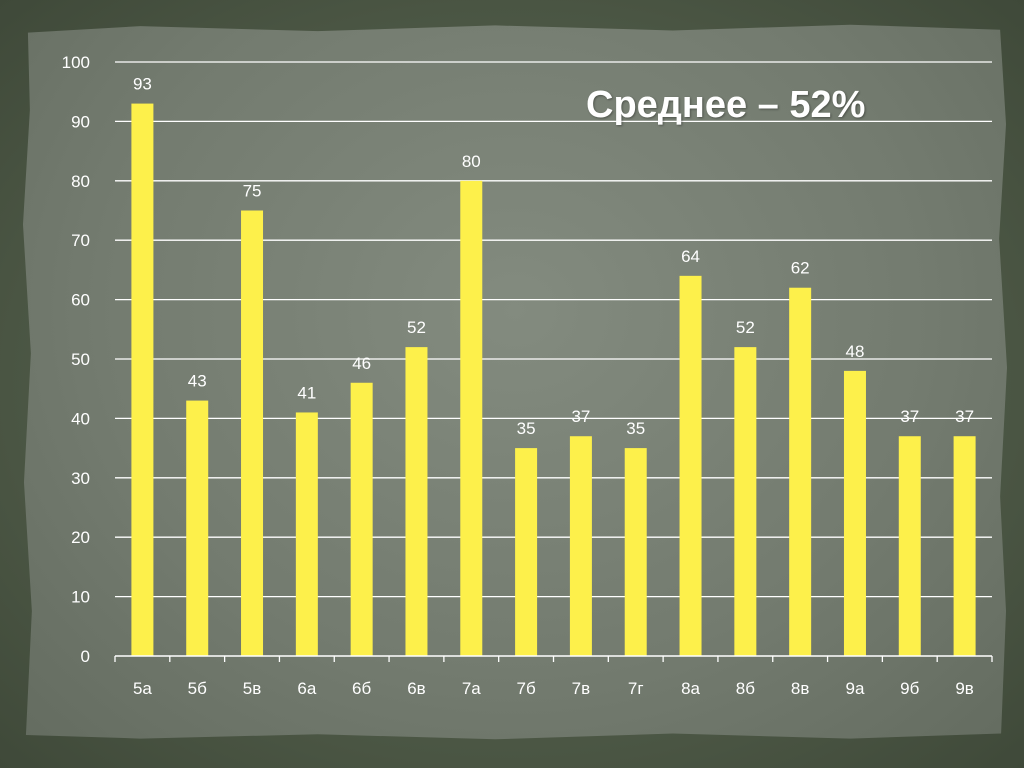 This screenshot has height=768, width=1024. Describe the element at coordinates (80, 359) in the screenshot. I see `y-tick-label-50: 50` at that location.